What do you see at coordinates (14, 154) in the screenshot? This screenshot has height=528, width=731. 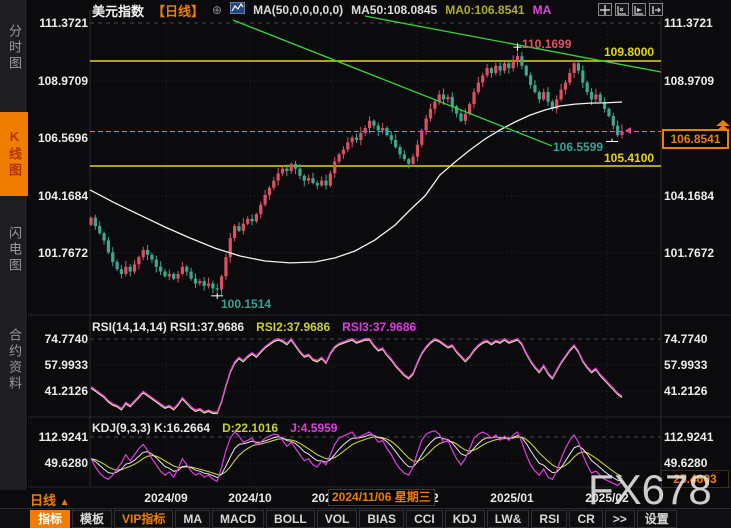 I see `sidebar-item-kline-chart: K线图` at bounding box center [14, 154].